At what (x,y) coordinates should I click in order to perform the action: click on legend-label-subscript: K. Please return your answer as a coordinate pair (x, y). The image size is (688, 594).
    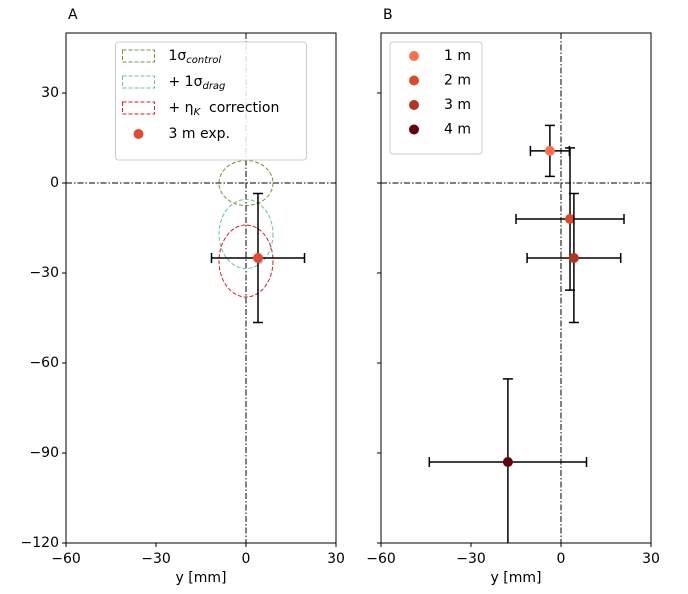
    Looking at the image, I should click on (198, 112).